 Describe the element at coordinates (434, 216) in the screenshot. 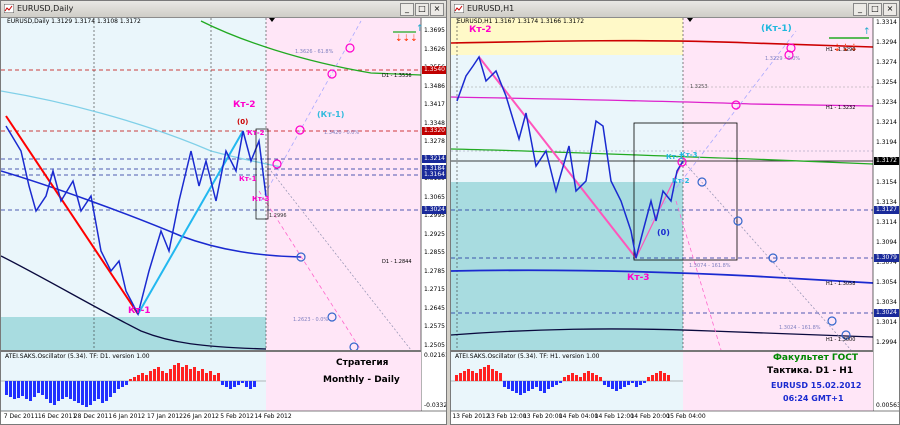

I see `price-tick: 1.2995` at that location.